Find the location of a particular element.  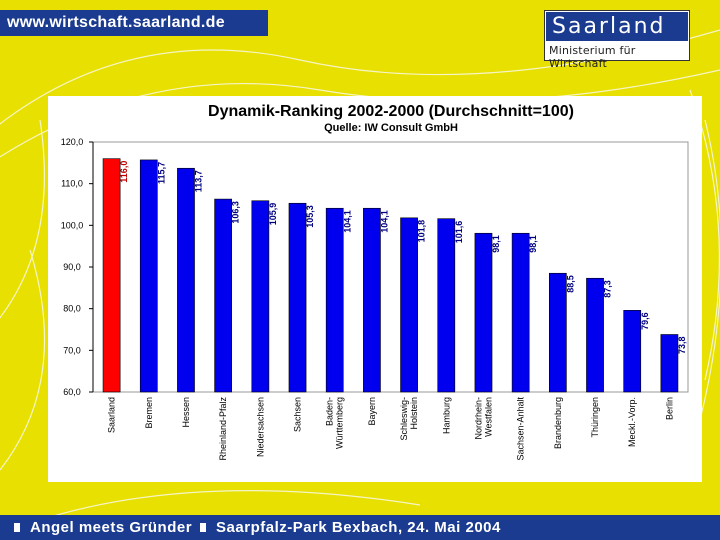

x-tick-label: Baden-Württemberg is located at coordinates (335, 423).